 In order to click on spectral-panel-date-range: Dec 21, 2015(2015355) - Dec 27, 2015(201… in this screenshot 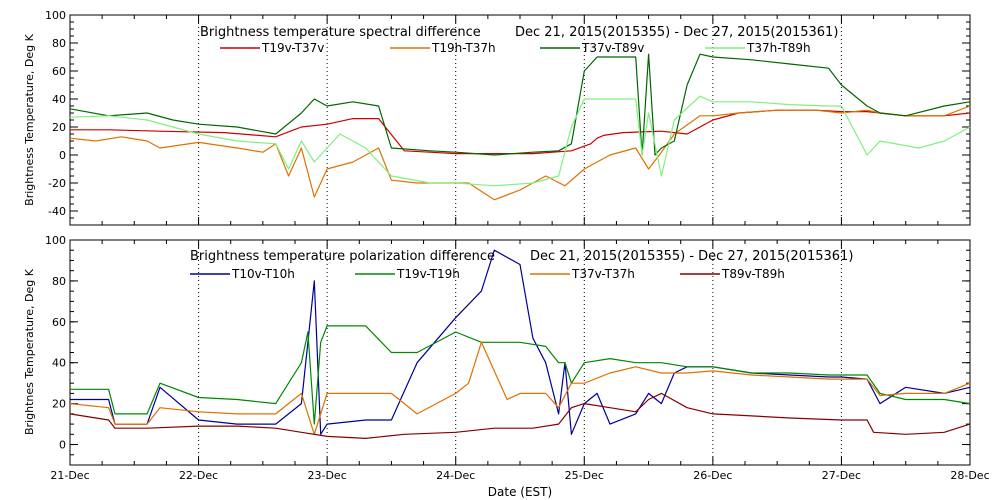, I will do `click(676, 32)`.